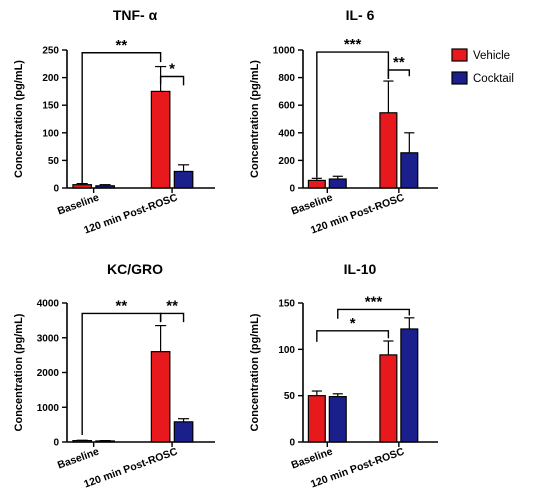 The width and height of the screenshot is (550, 502). What do you see at coordinates (459, 78) in the screenshot?
I see `legend-swatch-cocktail` at bounding box center [459, 78].